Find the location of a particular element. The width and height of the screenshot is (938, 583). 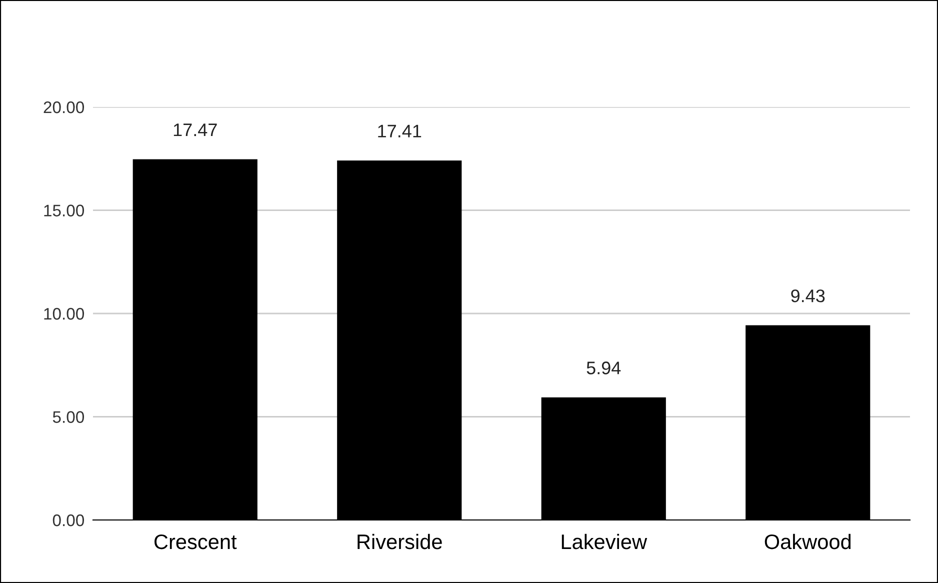

y-tick-label: 10.00 is located at coordinates (64, 314).